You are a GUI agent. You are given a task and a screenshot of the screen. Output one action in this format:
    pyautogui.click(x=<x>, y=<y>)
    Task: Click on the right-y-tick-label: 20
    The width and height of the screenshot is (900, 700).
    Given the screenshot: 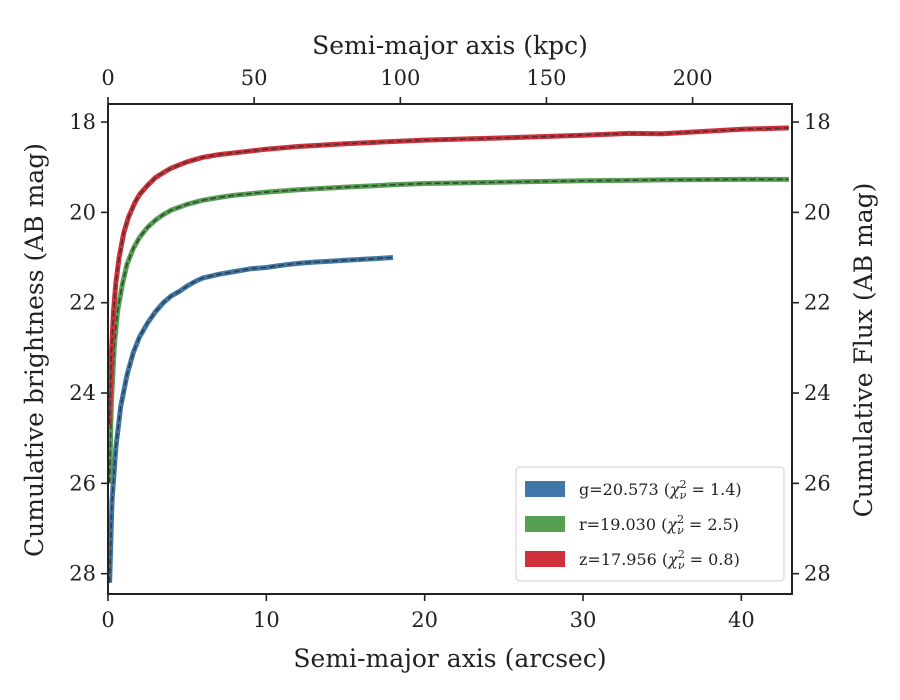 What is the action you would take?
    pyautogui.click(x=817, y=212)
    